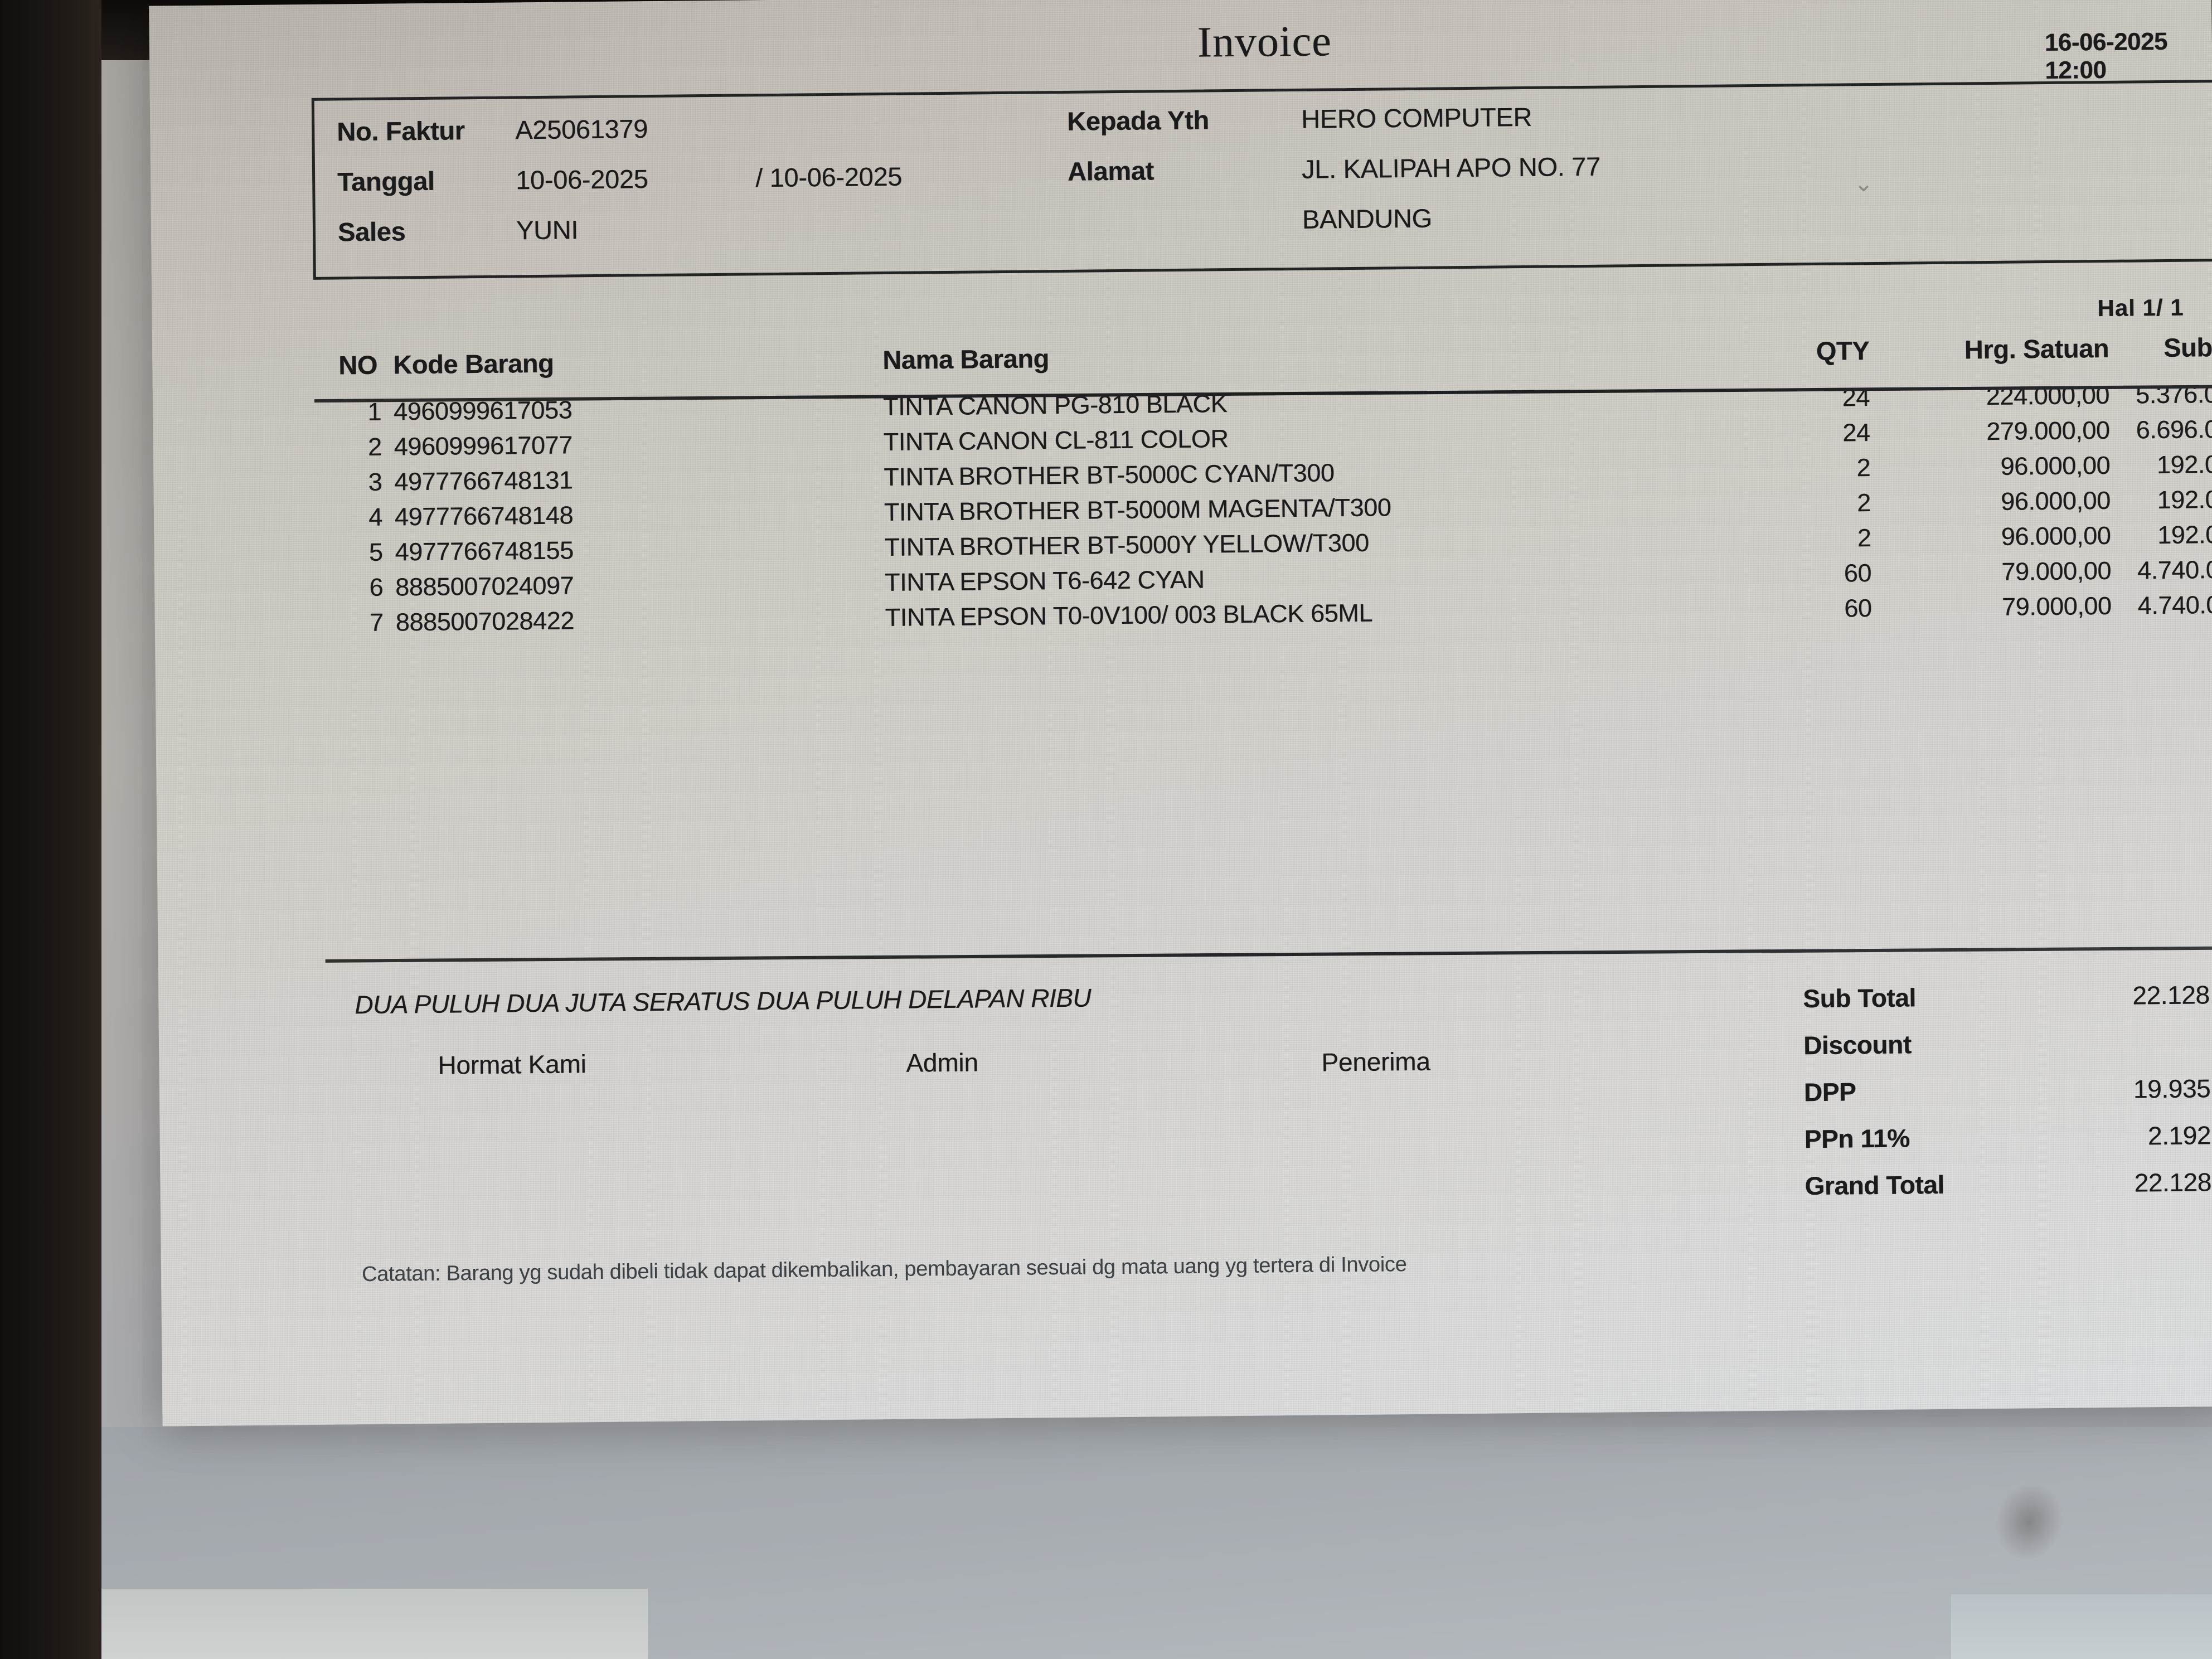 The width and height of the screenshot is (2212, 1659). What do you see at coordinates (1056, 440) in the screenshot?
I see `cell-nama: TINTA CANON CL-811 COLOR` at bounding box center [1056, 440].